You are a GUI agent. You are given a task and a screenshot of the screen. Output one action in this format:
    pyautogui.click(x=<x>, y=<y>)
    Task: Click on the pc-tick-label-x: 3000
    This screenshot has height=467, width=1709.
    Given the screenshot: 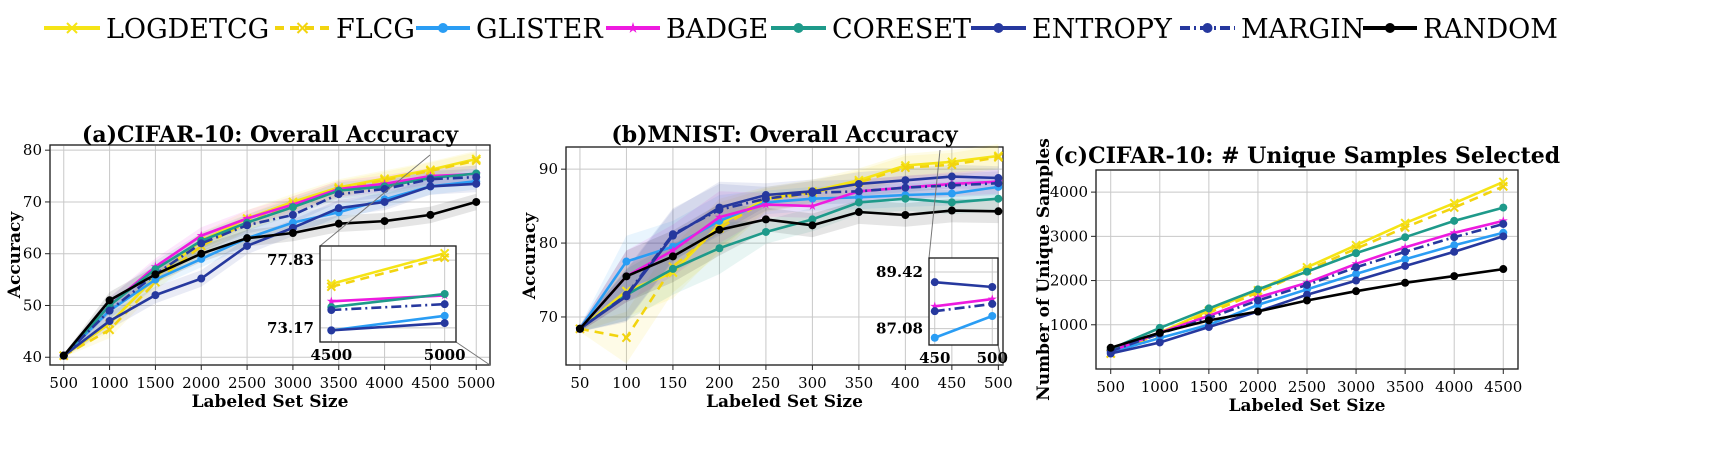 What is the action you would take?
    pyautogui.click(x=1356, y=387)
    